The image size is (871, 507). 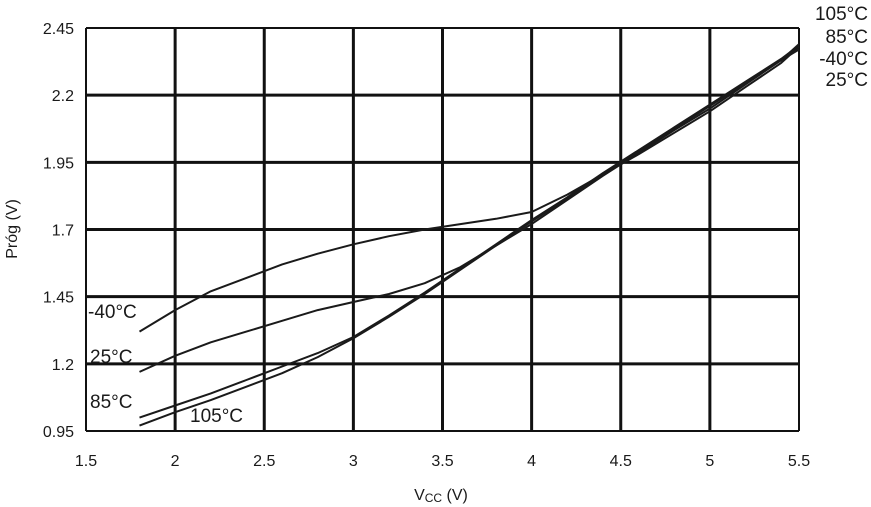 What do you see at coordinates (419, 495) in the screenshot?
I see `x-axis-title-v: V` at bounding box center [419, 495].